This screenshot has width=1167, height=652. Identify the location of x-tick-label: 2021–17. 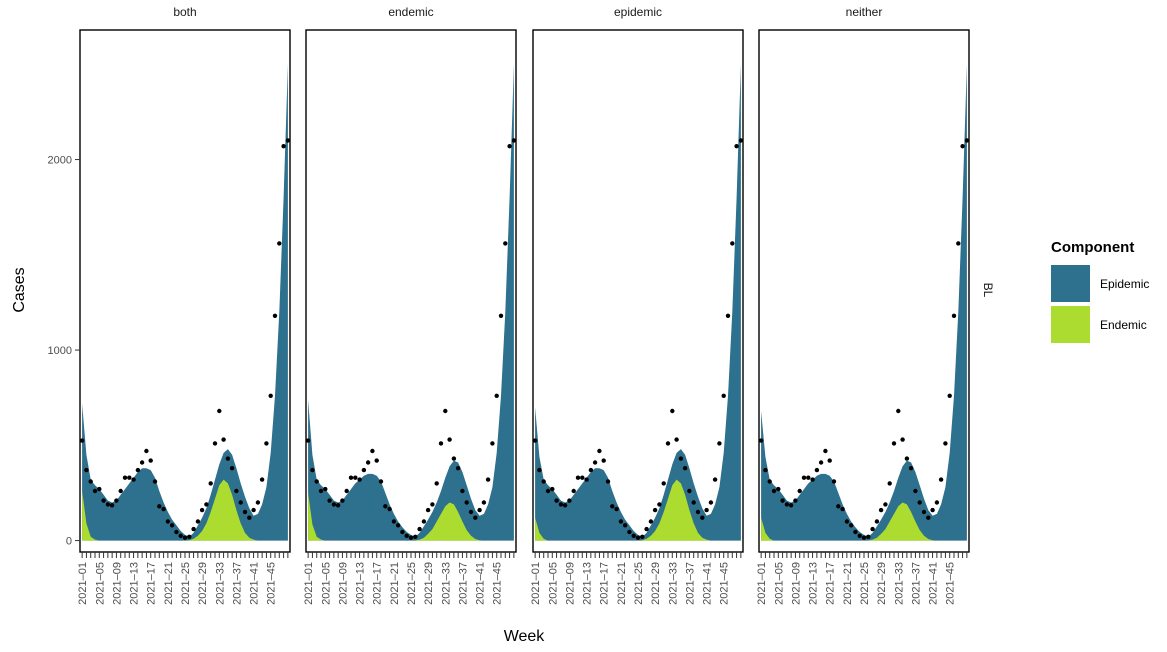
(605, 583).